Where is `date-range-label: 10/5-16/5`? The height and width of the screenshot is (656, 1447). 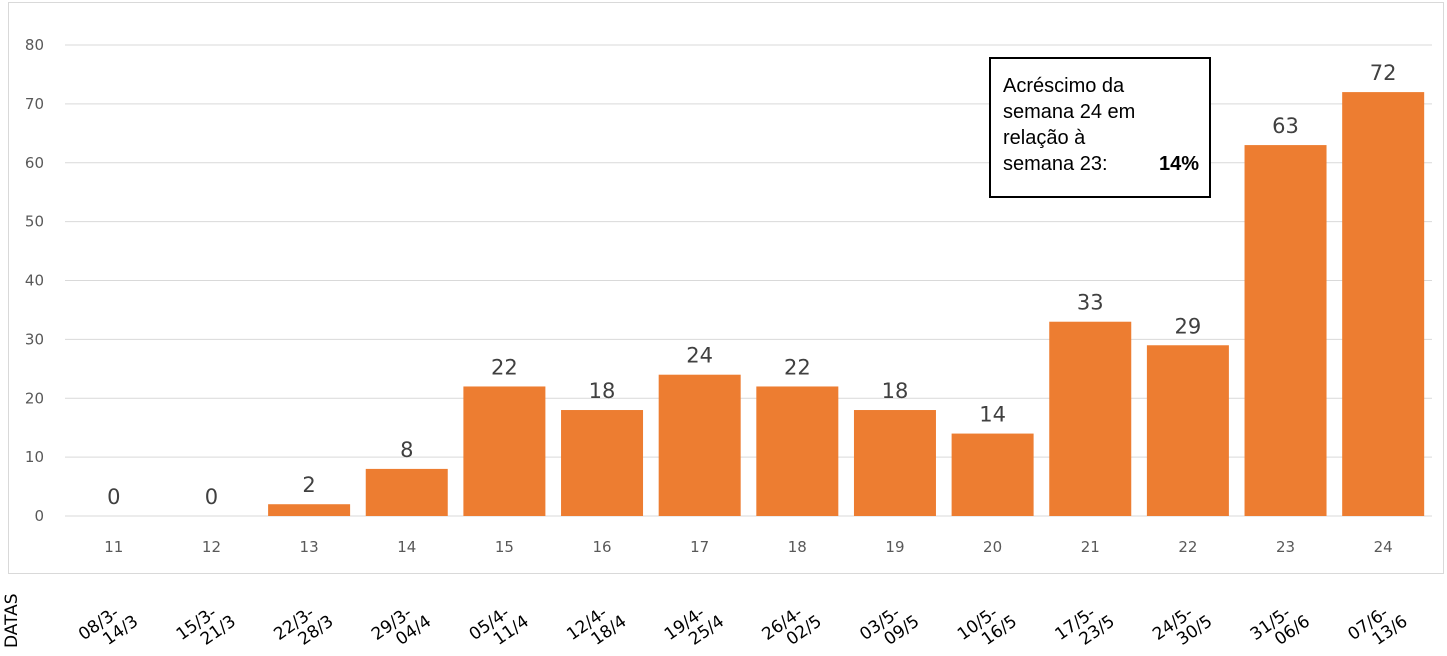
date-range-label: 10/5-16/5 is located at coordinates (987, 626).